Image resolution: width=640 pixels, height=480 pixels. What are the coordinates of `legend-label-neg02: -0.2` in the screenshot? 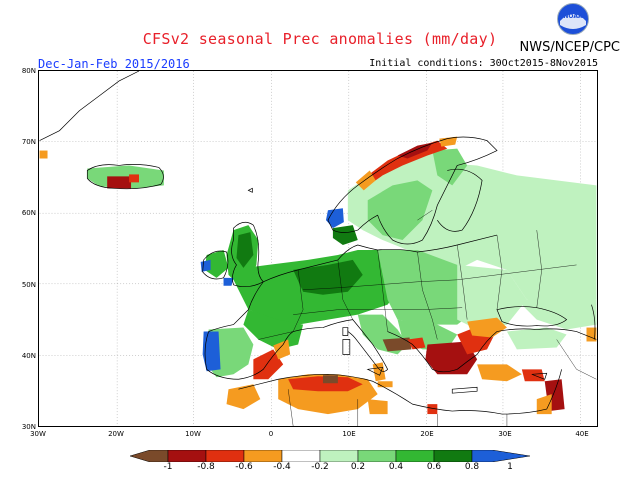 It's located at (320, 467).